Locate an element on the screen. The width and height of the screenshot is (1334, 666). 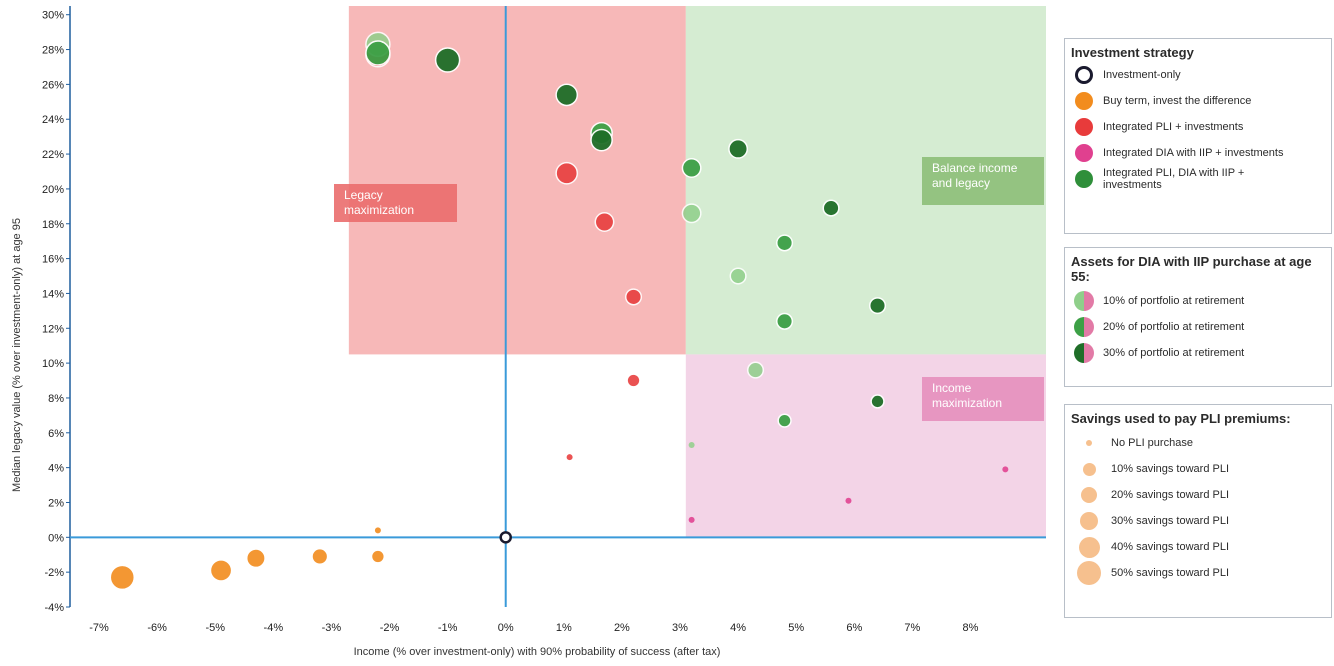
region-label-2: Income maximization is located at coordinates (967, 395).